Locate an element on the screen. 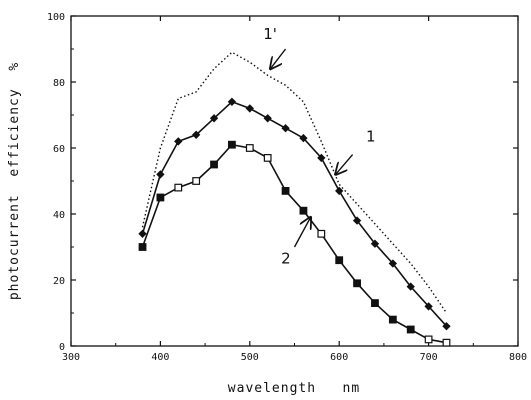  x-tick-label: 800 is located at coordinates (518, 357).